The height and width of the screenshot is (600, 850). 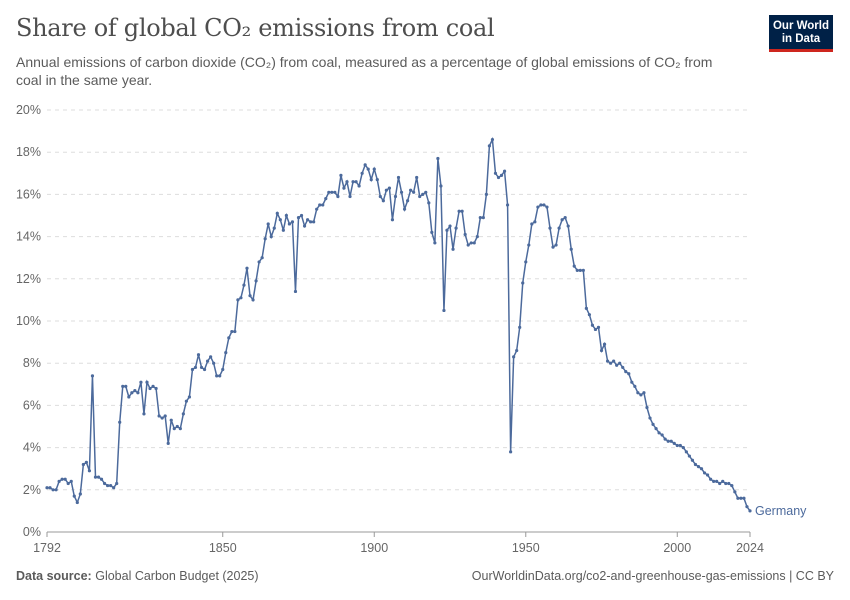 What do you see at coordinates (801, 33) in the screenshot?
I see `owid-logo: Our World in Data` at bounding box center [801, 33].